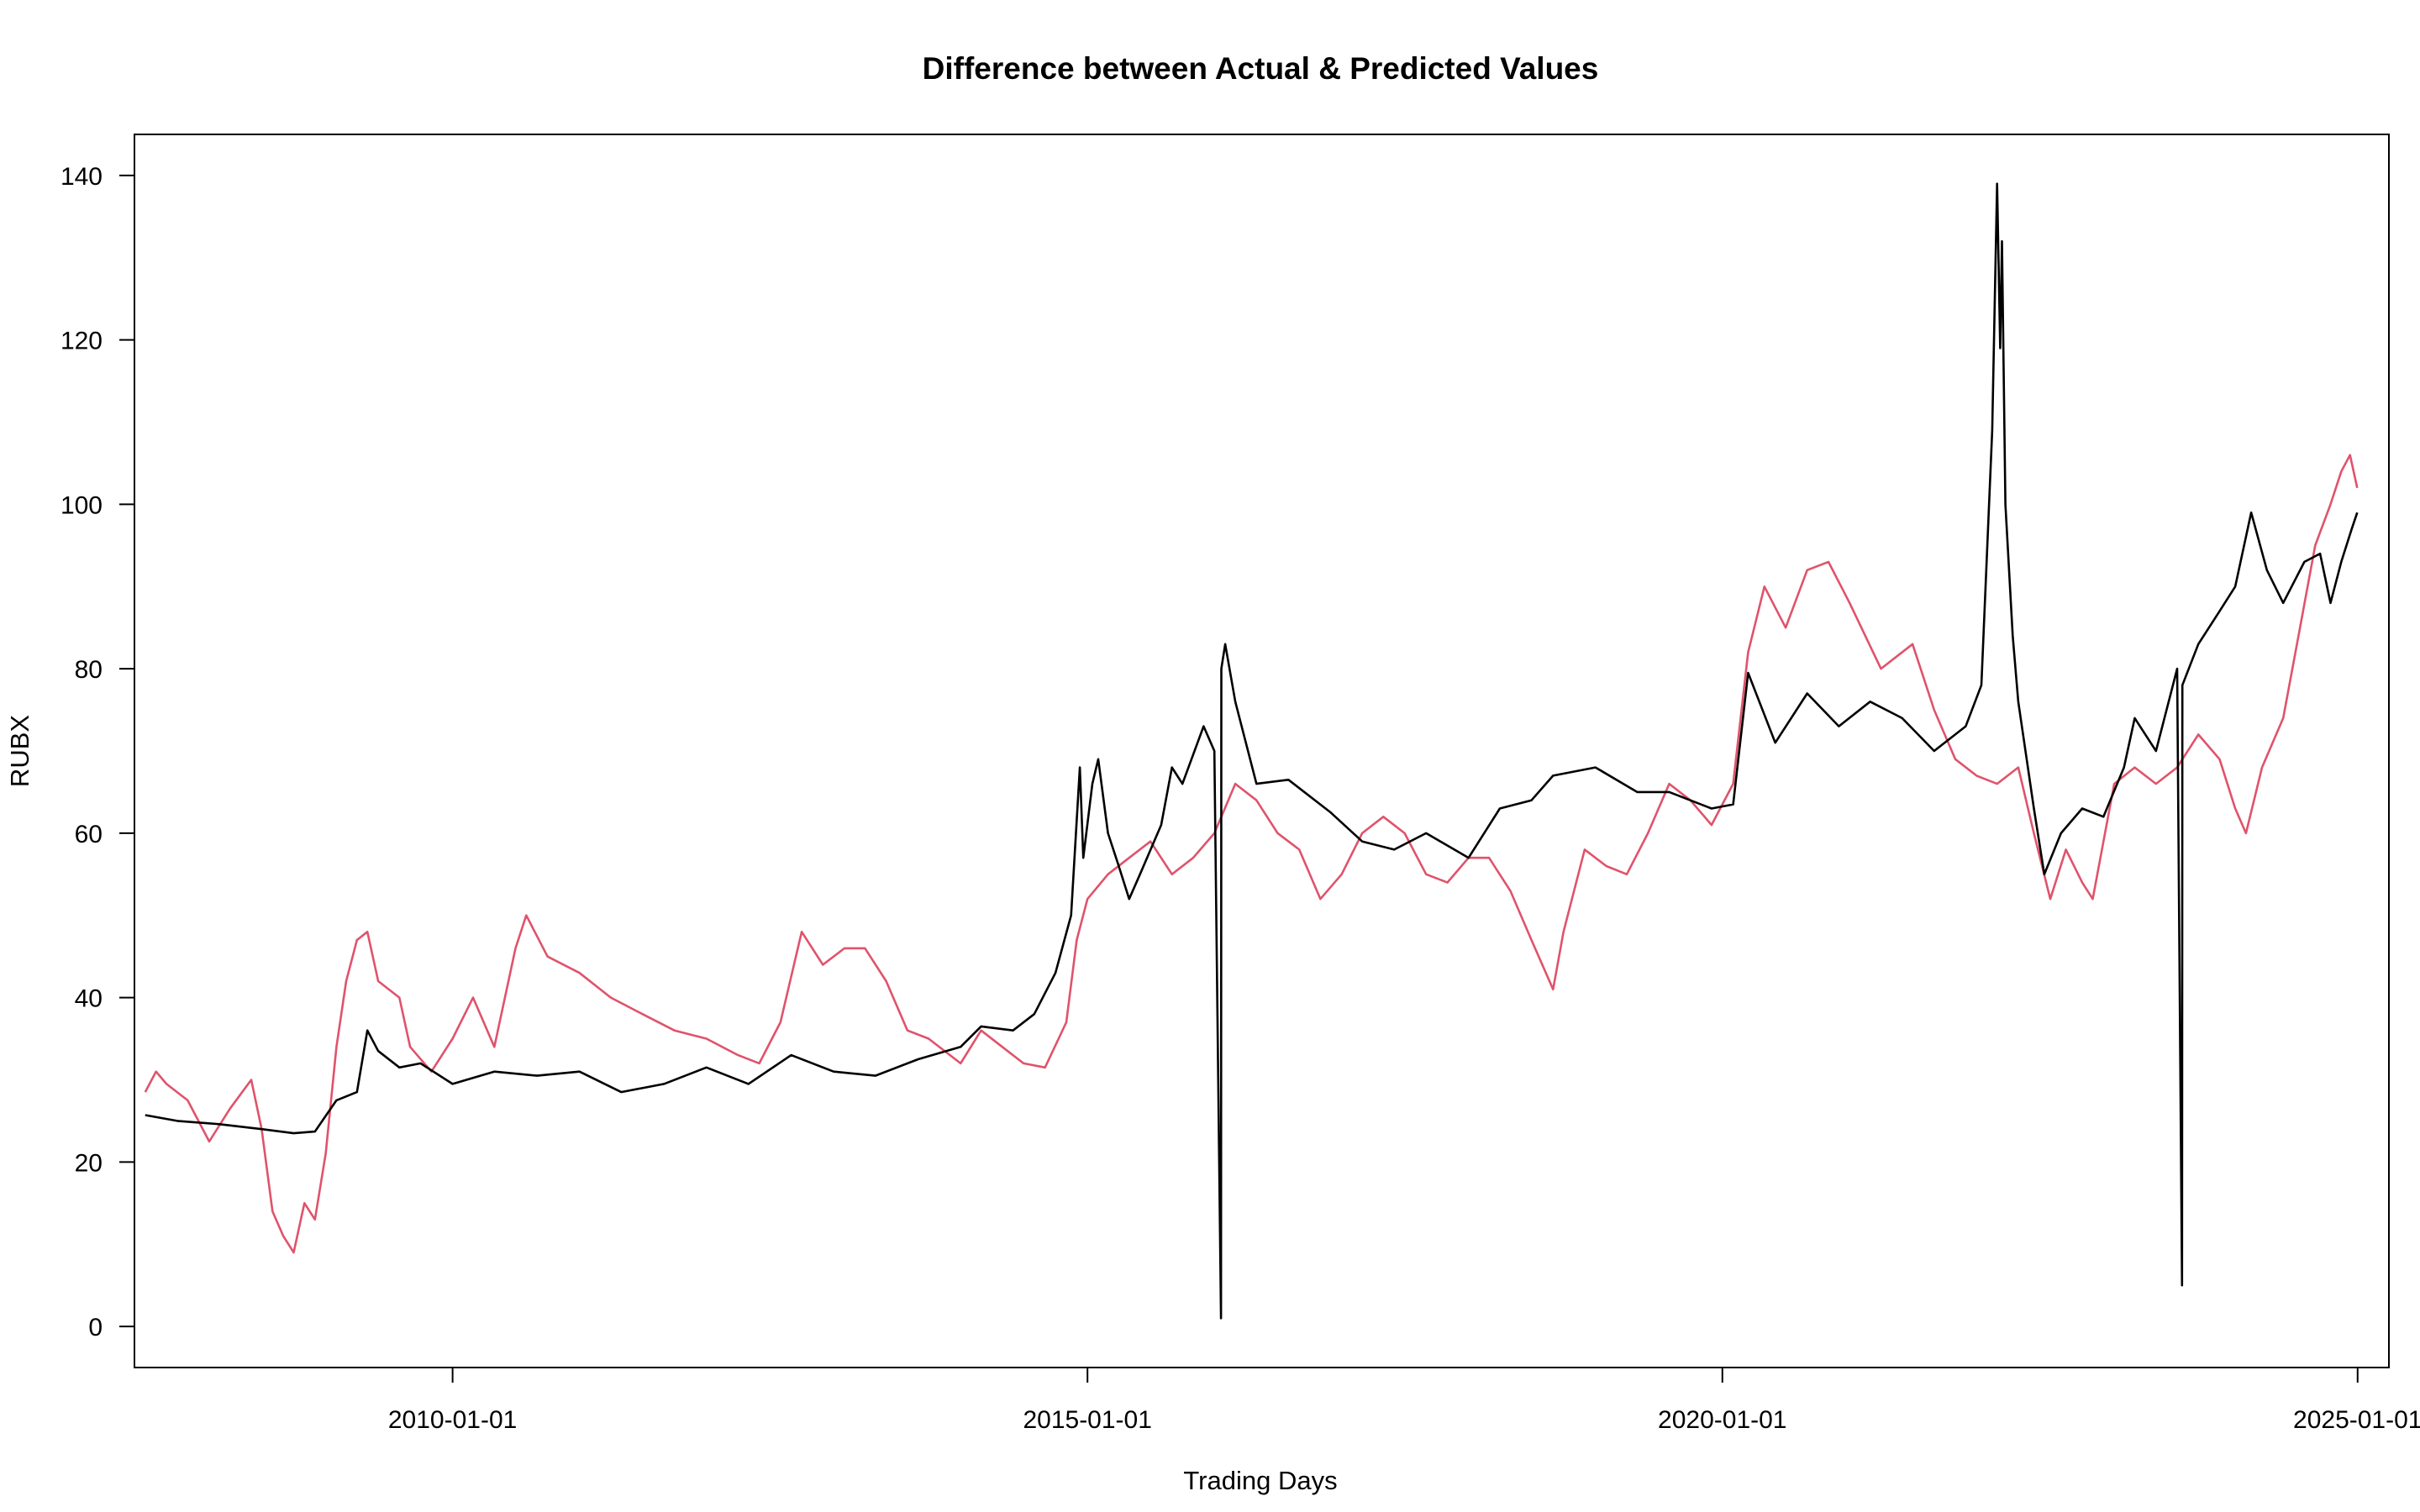  I want to click on x-tick-label: 2015-01-01, so click(1087, 1420).